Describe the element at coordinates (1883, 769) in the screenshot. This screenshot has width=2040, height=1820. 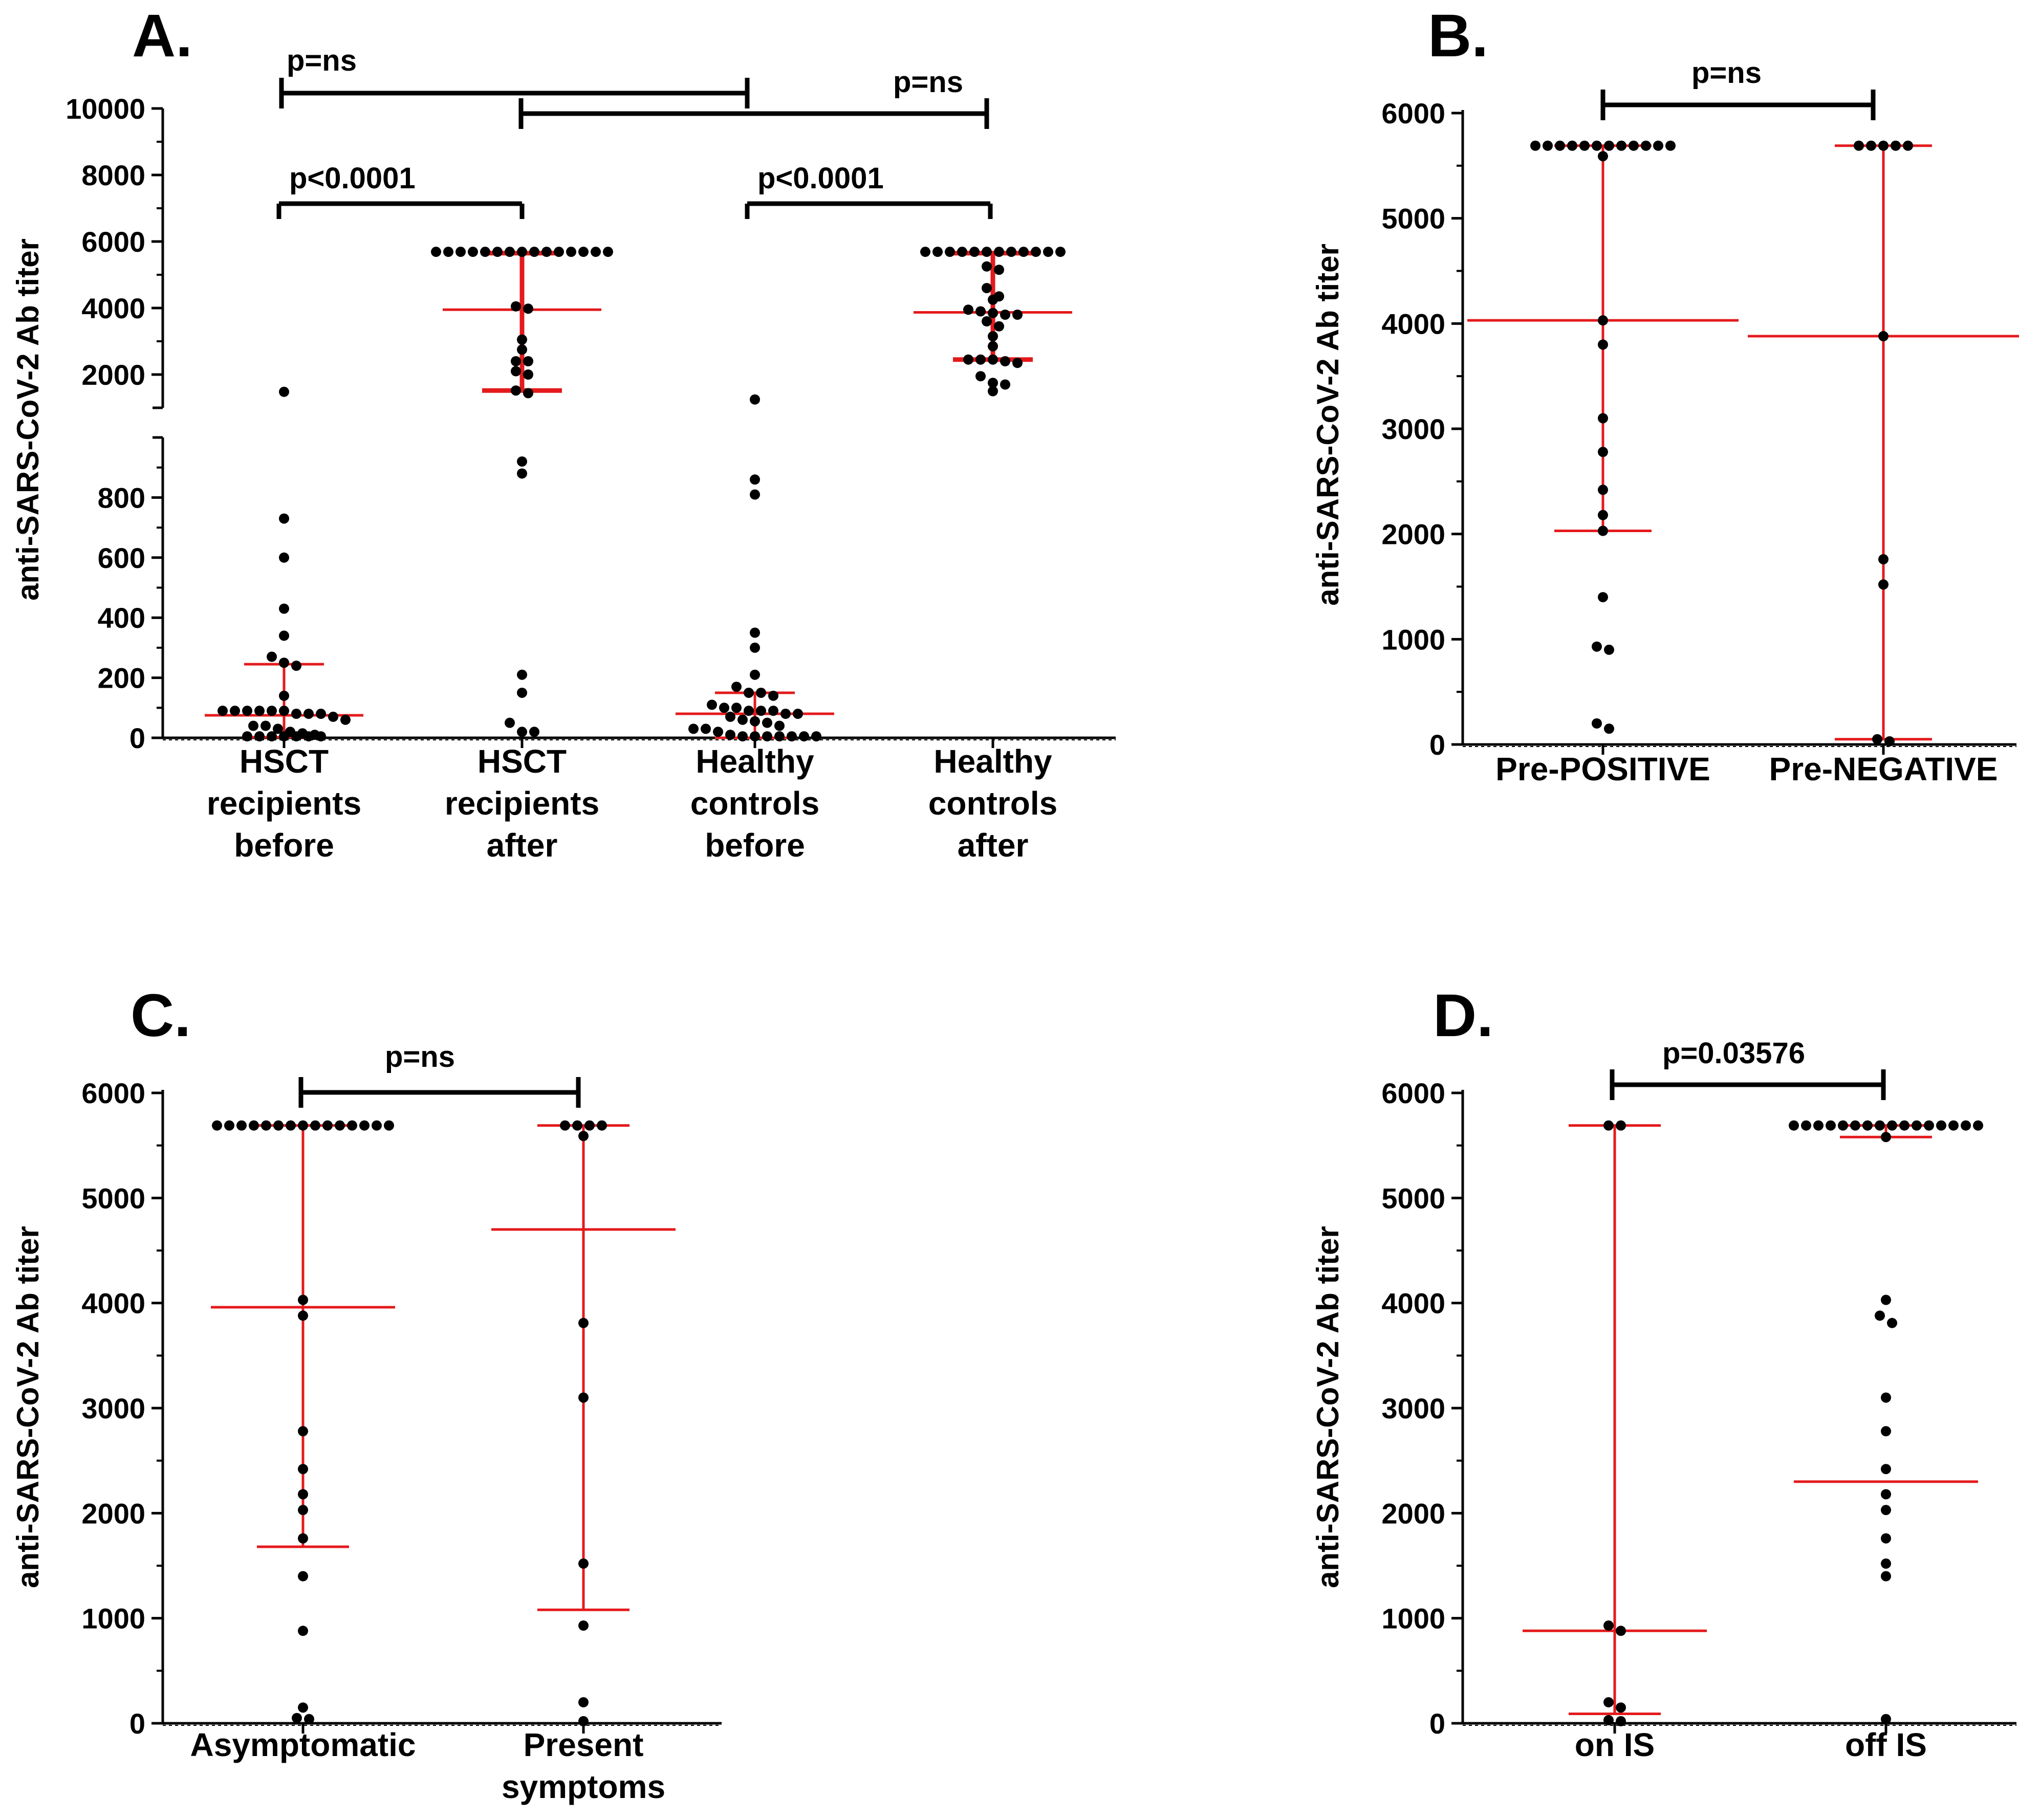
I see `x-category-label: Pre-NEGATIVE` at that location.